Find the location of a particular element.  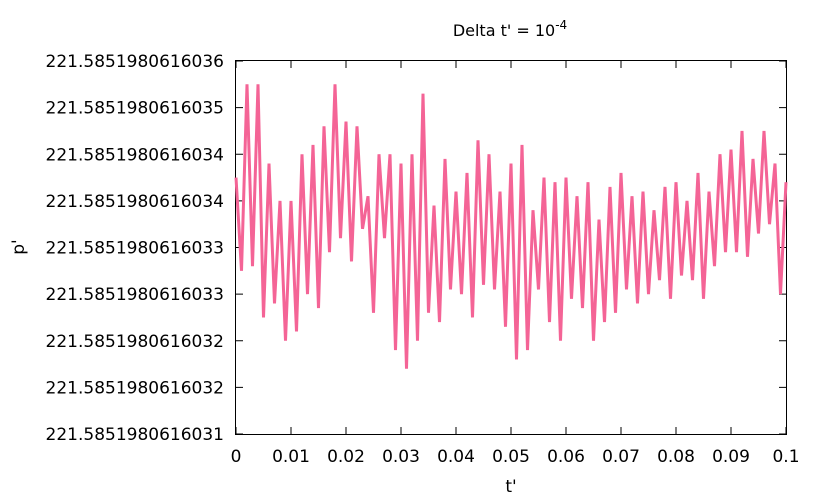

x-tick-label: 0.04 is located at coordinates (456, 457).